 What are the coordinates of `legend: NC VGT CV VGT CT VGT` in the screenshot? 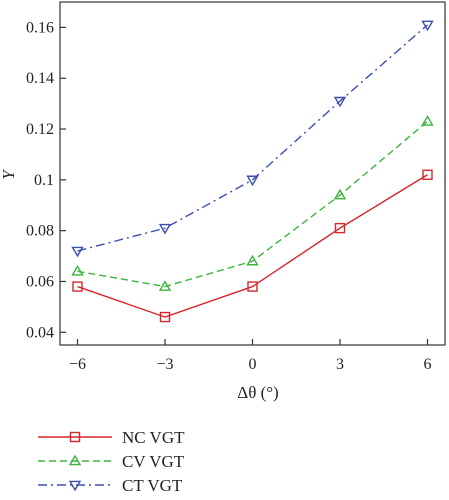 It's located at (111, 461).